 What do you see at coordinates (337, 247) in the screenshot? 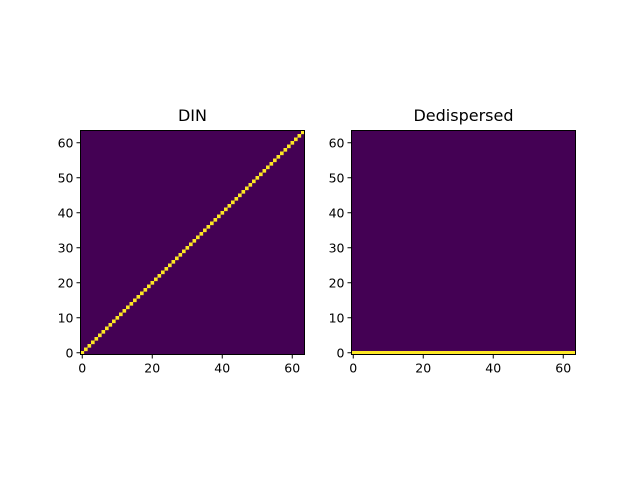
I see `y-tick-label: 30` at bounding box center [337, 247].